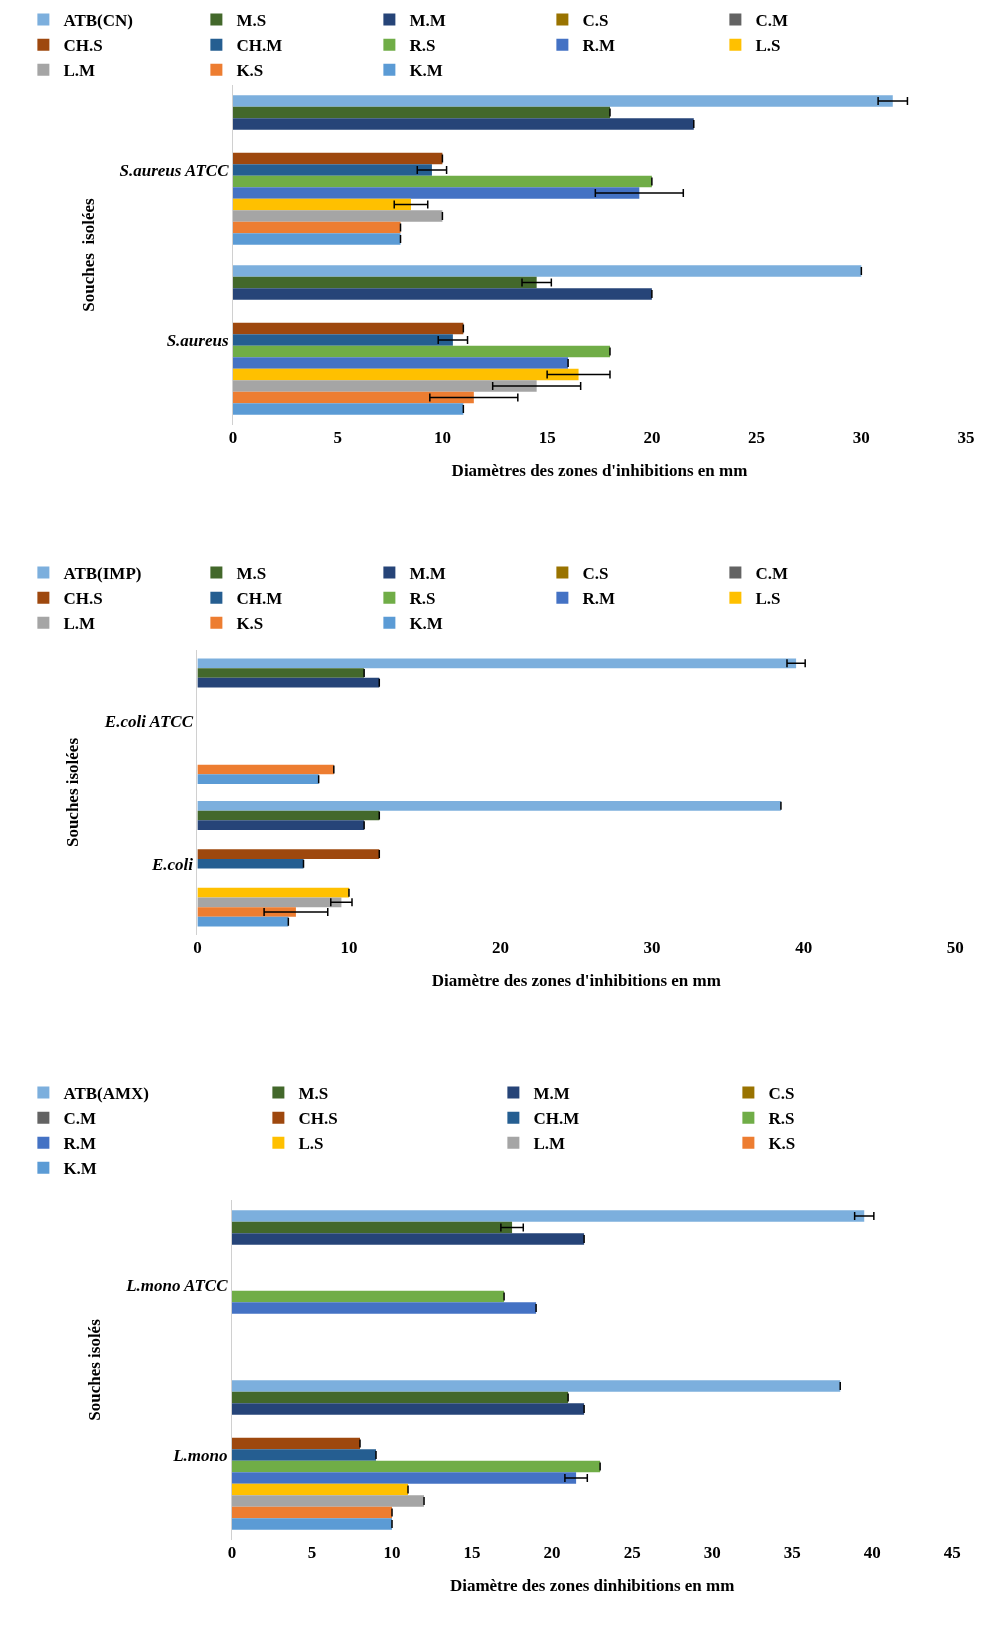  What do you see at coordinates (197, 340) in the screenshot?
I see `y-tick-label: S.aureus` at bounding box center [197, 340].